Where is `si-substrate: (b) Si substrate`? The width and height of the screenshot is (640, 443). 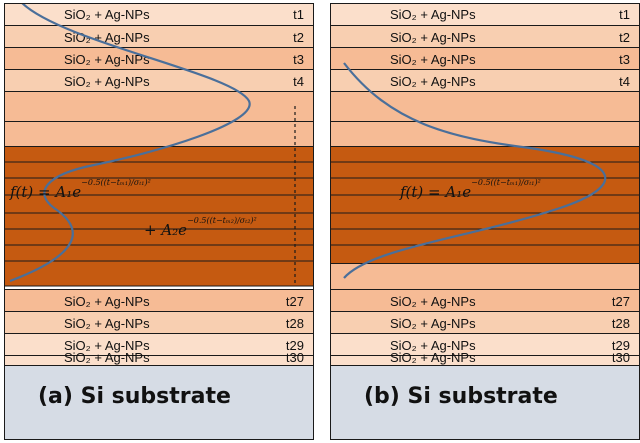
si-substrate: (b) Si substrate is located at coordinates (485, 402).